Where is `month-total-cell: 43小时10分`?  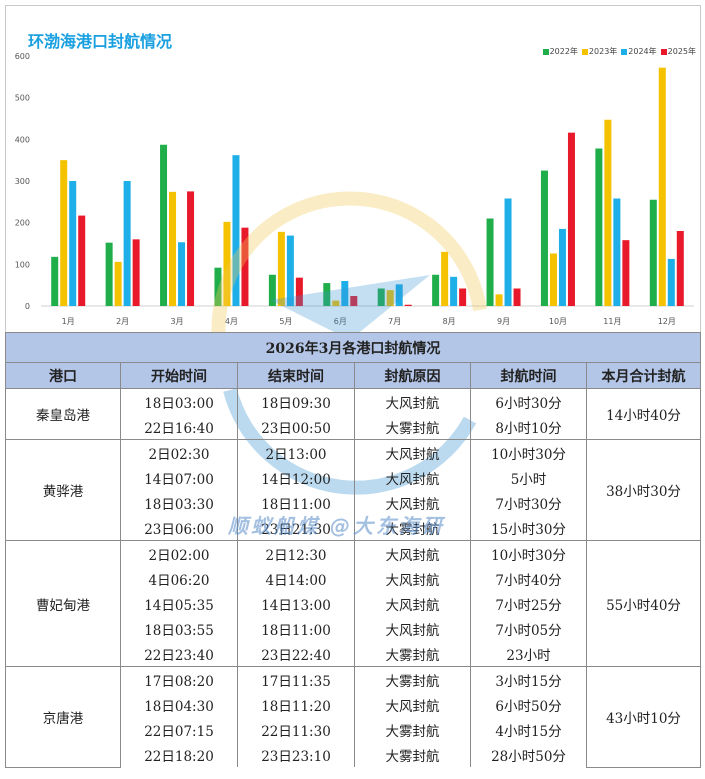
month-total-cell: 43小时10分 is located at coordinates (643, 717).